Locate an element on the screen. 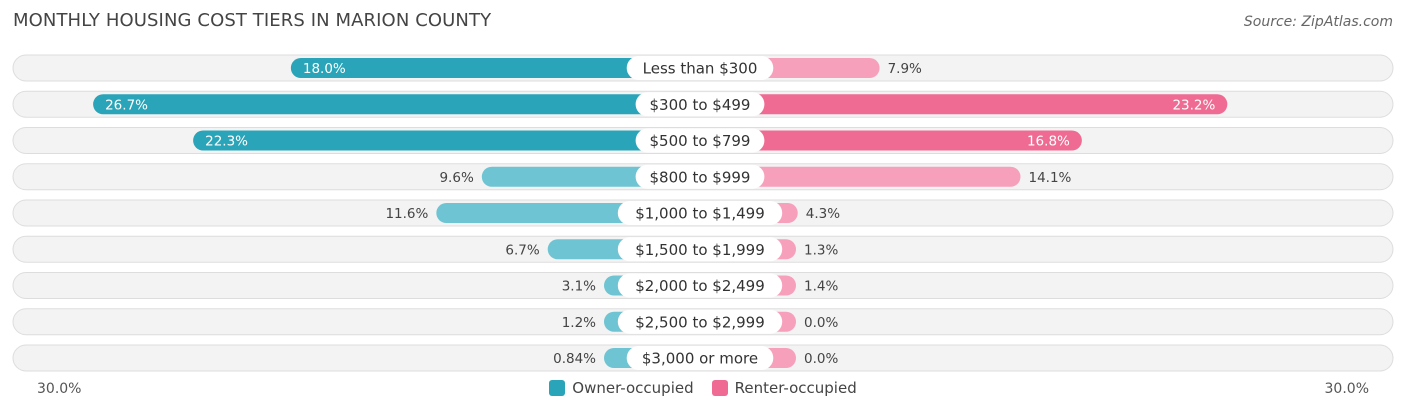 The image size is (1406, 414). owner-value-label: 1.2% is located at coordinates (579, 323).